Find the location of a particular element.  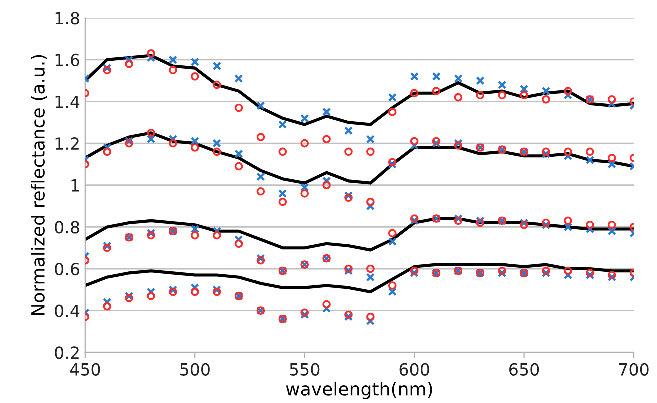

x-axis-title: wavelength(nm) is located at coordinates (359, 391).